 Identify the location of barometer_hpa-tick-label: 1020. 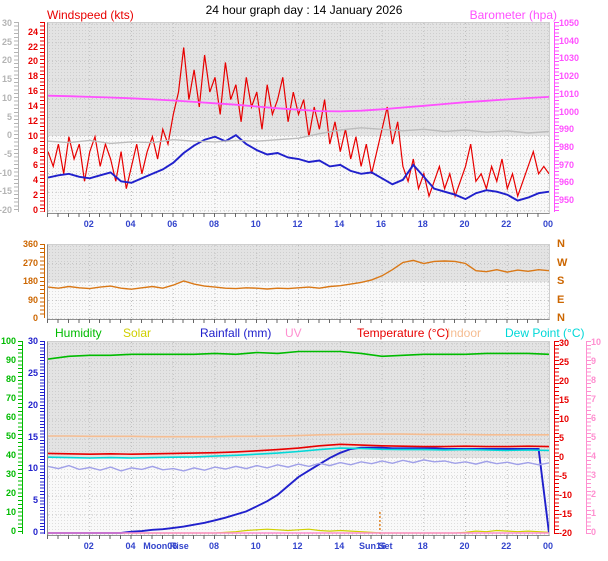
(569, 76).